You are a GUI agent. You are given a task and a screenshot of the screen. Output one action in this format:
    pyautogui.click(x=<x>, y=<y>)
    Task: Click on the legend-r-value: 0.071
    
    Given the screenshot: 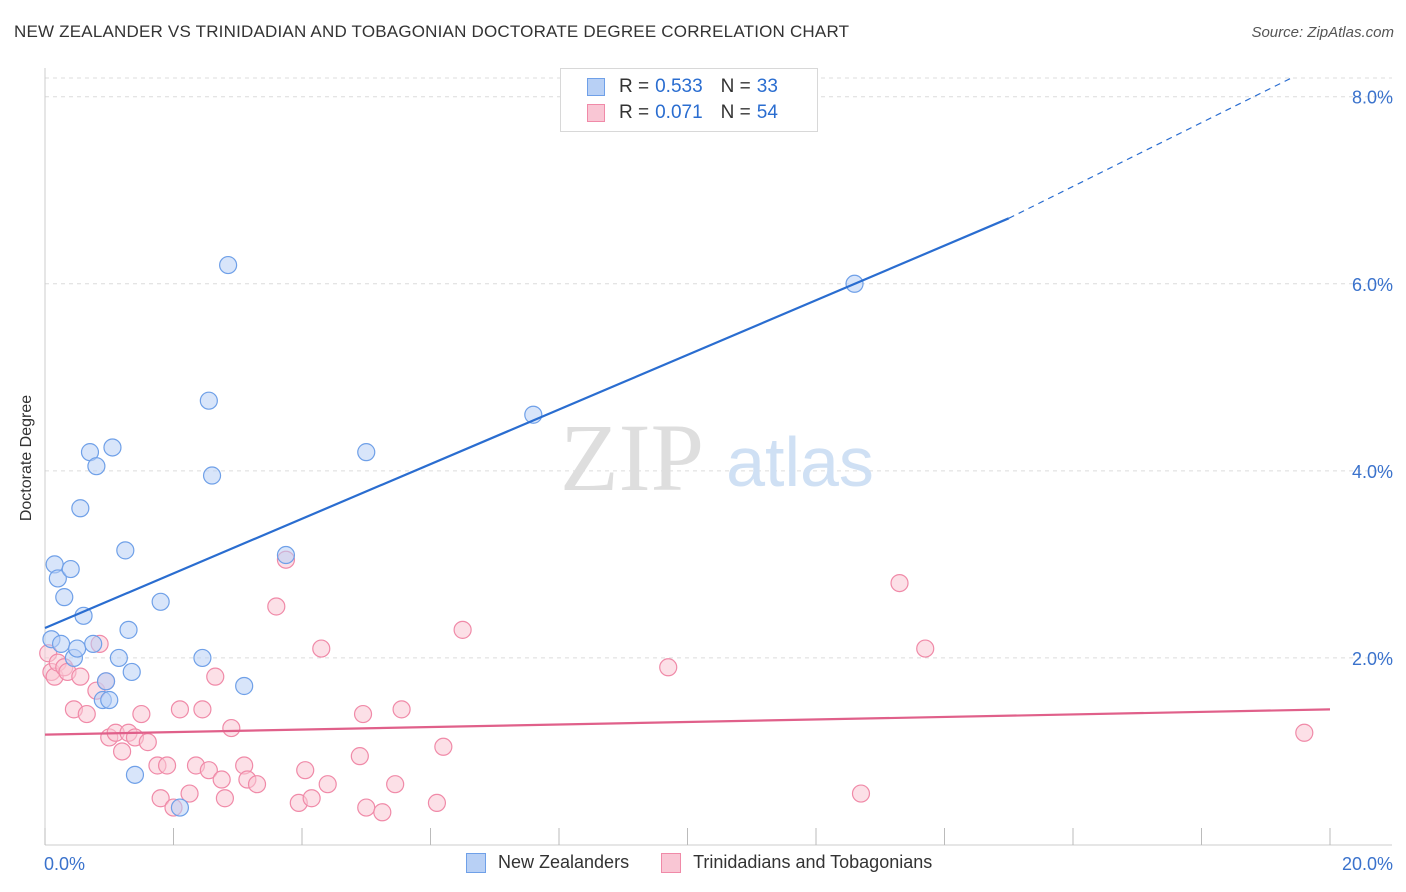 What is the action you would take?
    pyautogui.click(x=679, y=112)
    